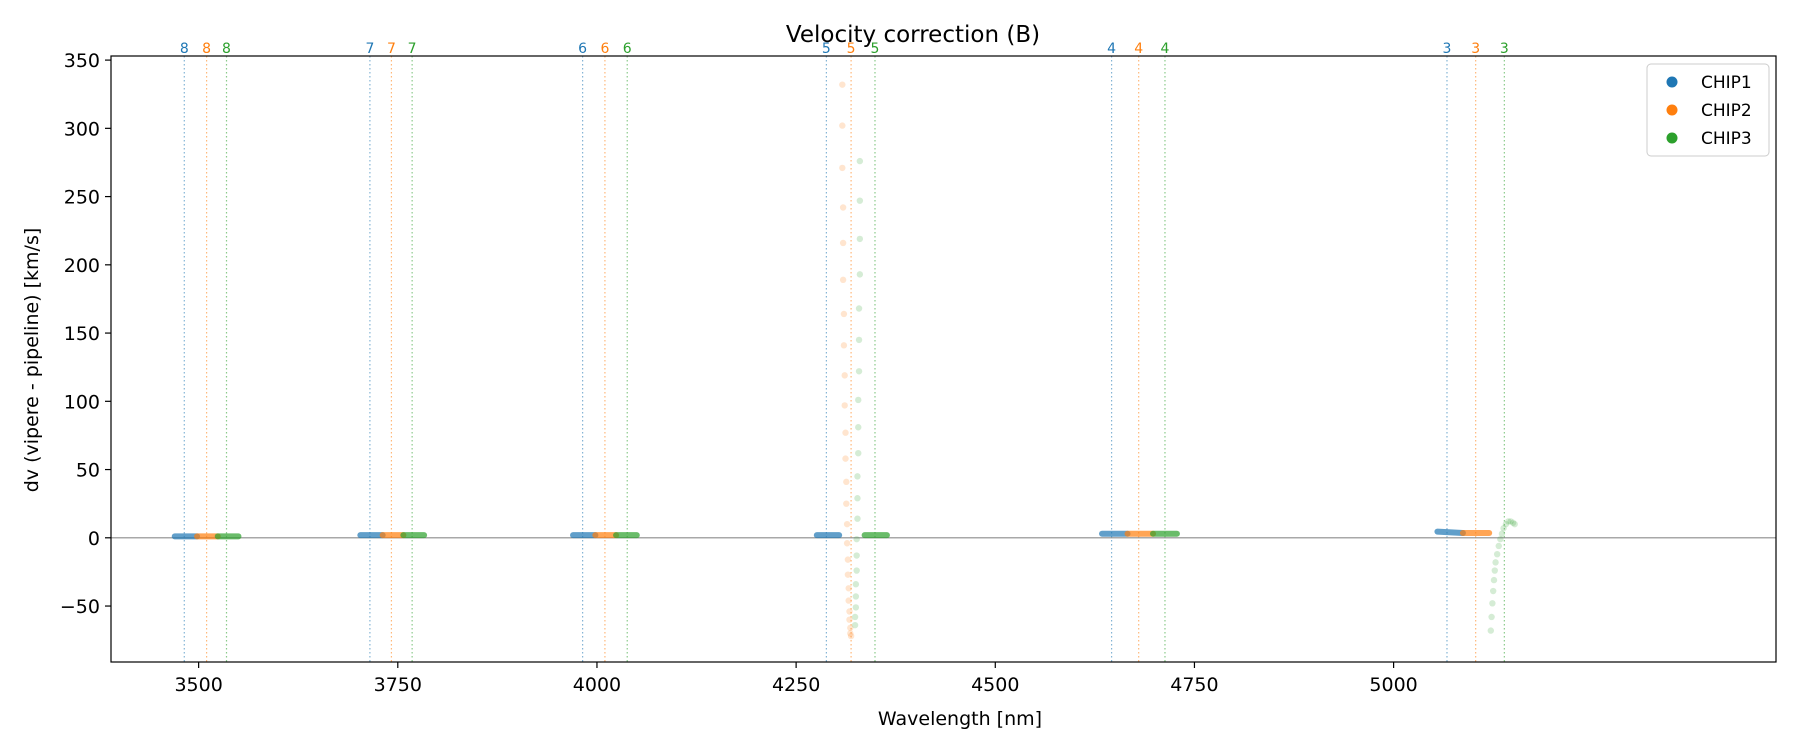  I want to click on order-label-8-chip3: 8, so click(226, 49).